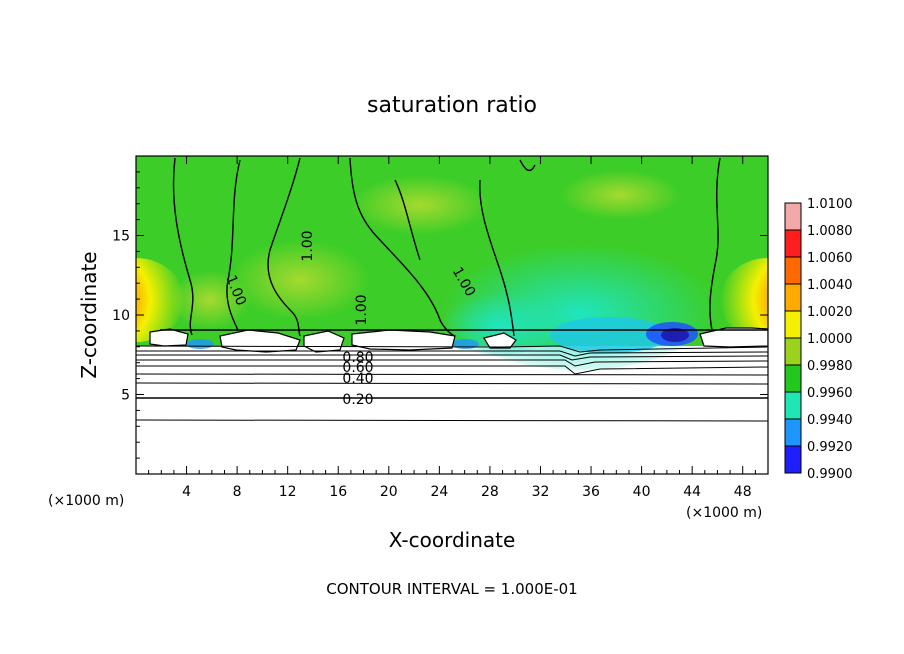  Describe the element at coordinates (237, 492) in the screenshot. I see `x-tick-label: 8` at that location.